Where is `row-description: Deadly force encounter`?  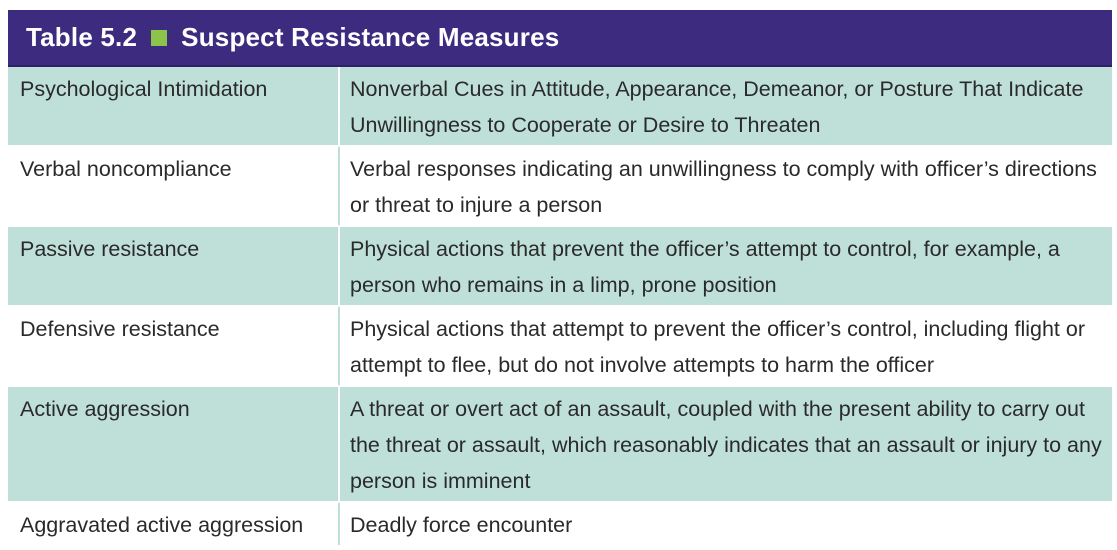
row-description: Deadly force encounter is located at coordinates (461, 525).